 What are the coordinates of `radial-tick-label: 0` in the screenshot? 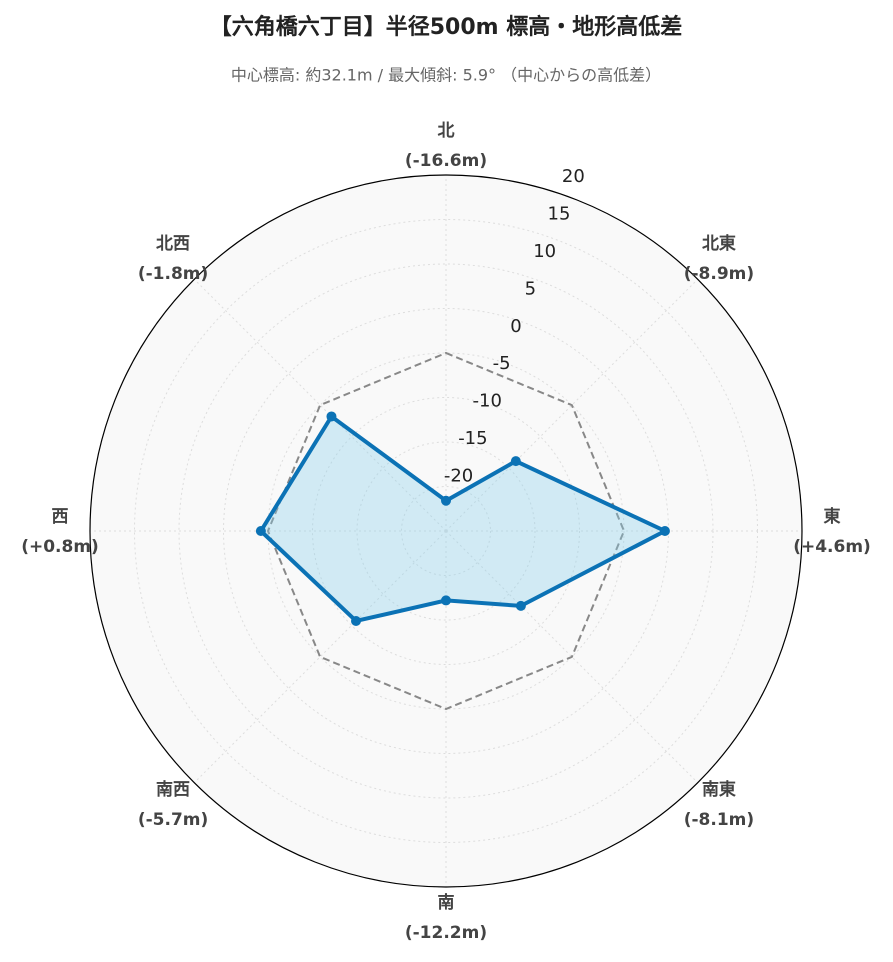 It's located at (515, 326).